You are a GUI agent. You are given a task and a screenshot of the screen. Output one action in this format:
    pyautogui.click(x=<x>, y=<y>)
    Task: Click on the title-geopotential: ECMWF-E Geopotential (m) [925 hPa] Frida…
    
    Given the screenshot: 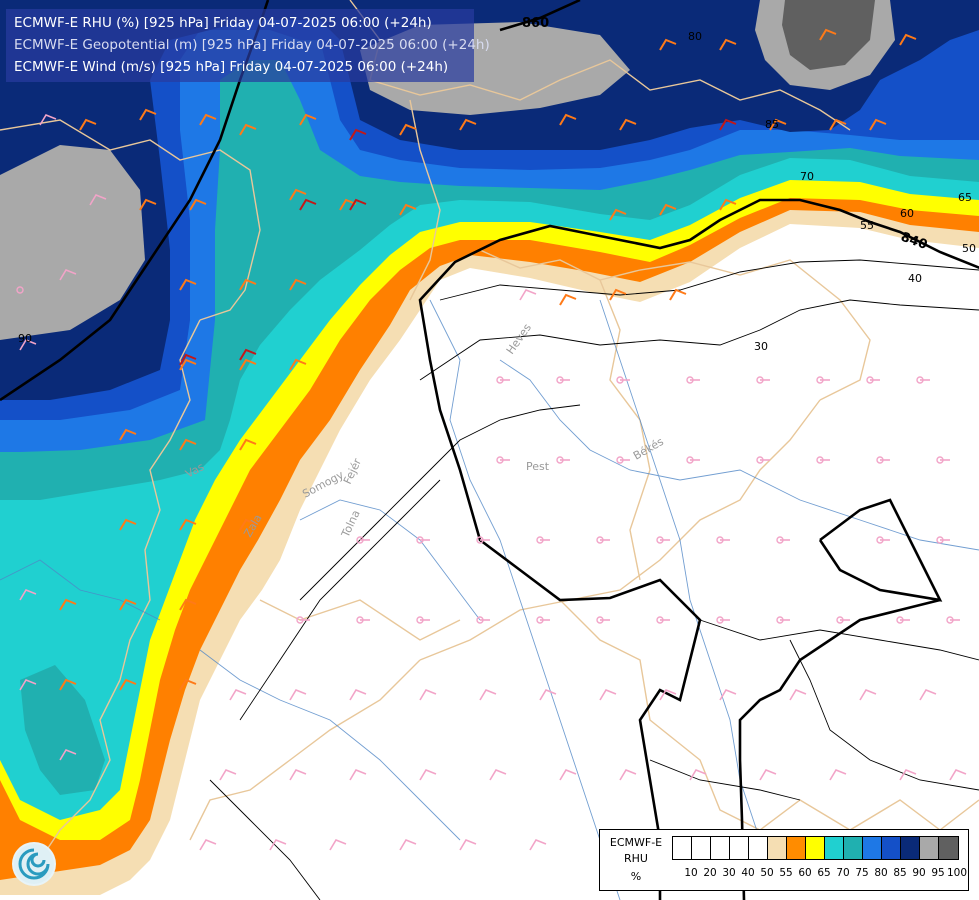 What is the action you would take?
    pyautogui.click(x=252, y=45)
    